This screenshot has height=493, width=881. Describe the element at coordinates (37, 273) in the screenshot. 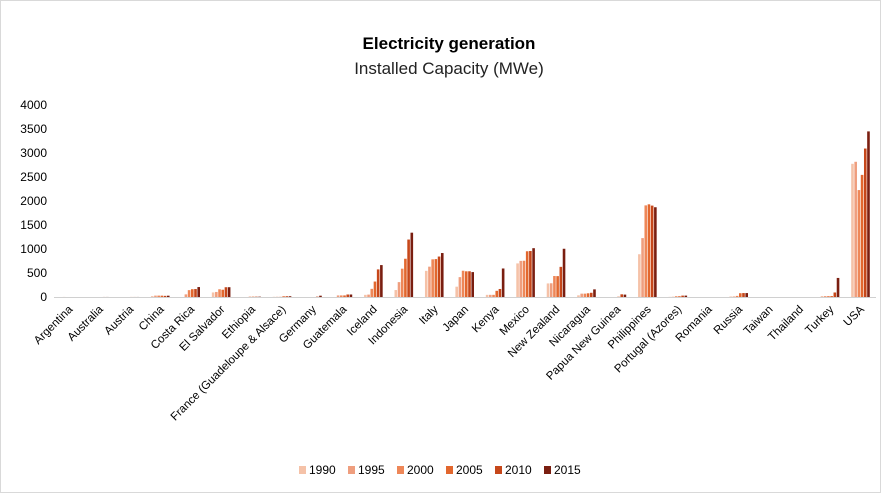

I see `y-tick-label: 500` at that location.